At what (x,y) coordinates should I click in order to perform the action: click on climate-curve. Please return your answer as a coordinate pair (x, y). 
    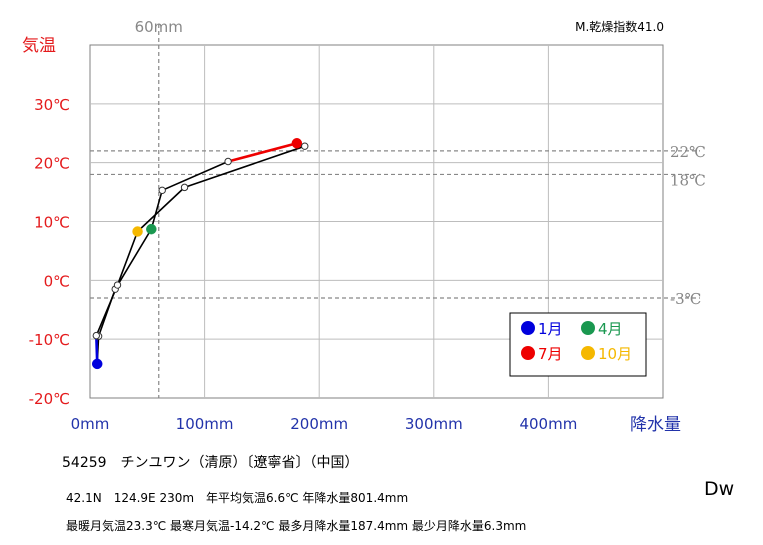
    Looking at the image, I should click on (200, 253).